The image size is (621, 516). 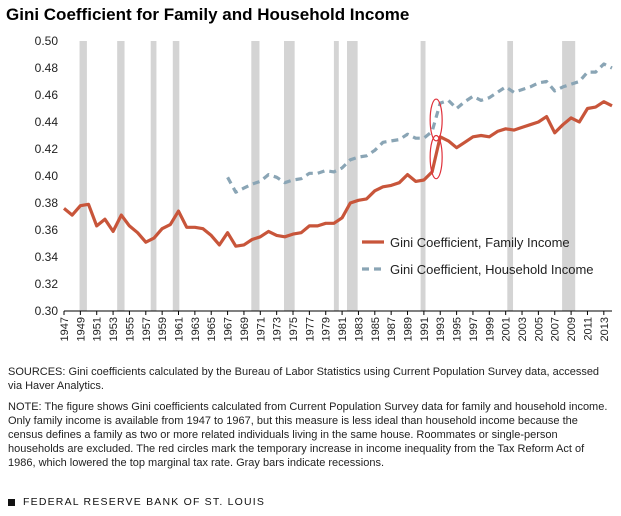 I want to click on x-tick-label: 1983, so click(x=359, y=329).